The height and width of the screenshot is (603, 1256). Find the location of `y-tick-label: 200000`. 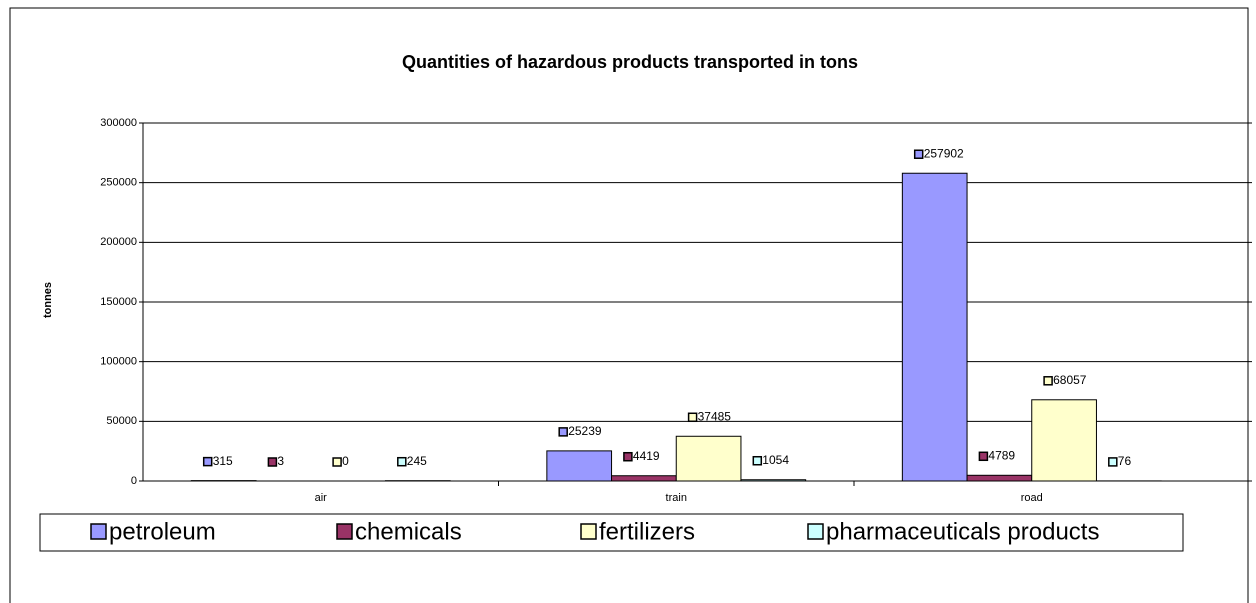

y-tick-label: 200000 is located at coordinates (118, 242).